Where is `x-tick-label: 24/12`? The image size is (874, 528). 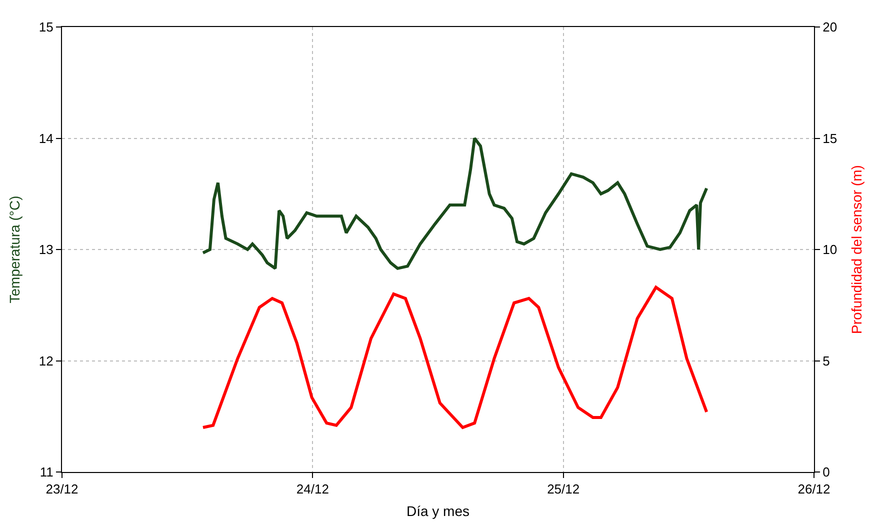 x-tick-label: 24/12 is located at coordinates (312, 489).